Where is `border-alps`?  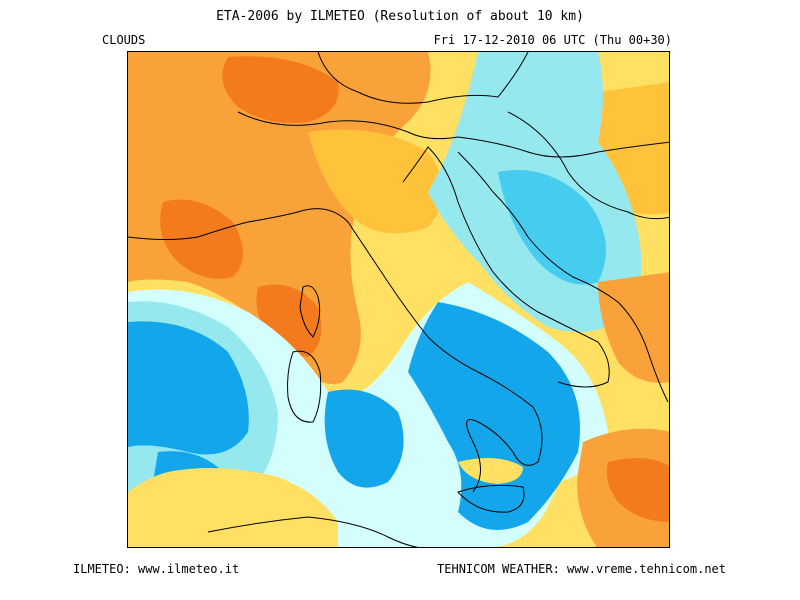 border-alps is located at coordinates (453, 134).